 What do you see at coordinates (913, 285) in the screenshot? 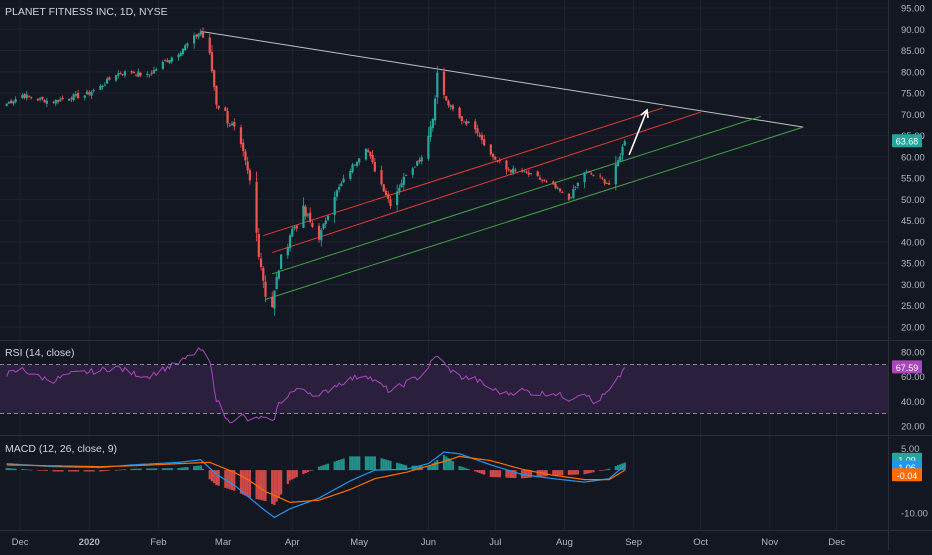
I see `price-tick-label: 30.00` at bounding box center [913, 285].